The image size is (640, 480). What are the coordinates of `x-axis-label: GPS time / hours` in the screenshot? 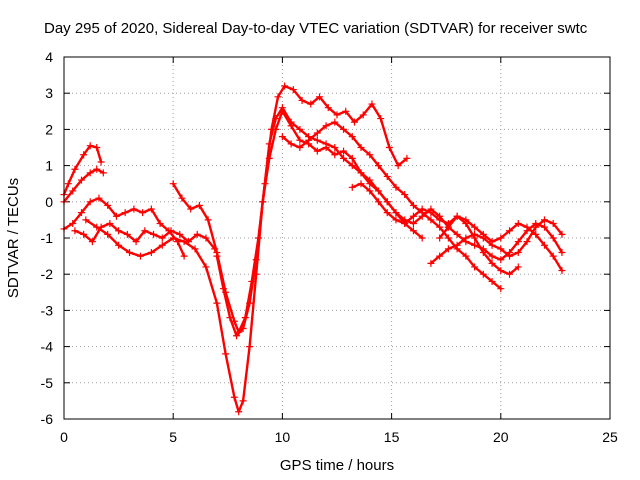 It's located at (337, 465).